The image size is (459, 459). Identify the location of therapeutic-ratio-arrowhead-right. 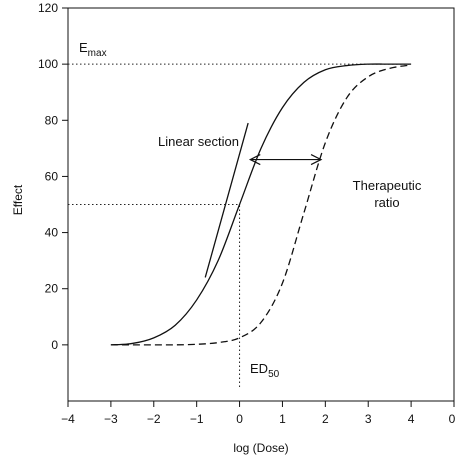
(316, 160).